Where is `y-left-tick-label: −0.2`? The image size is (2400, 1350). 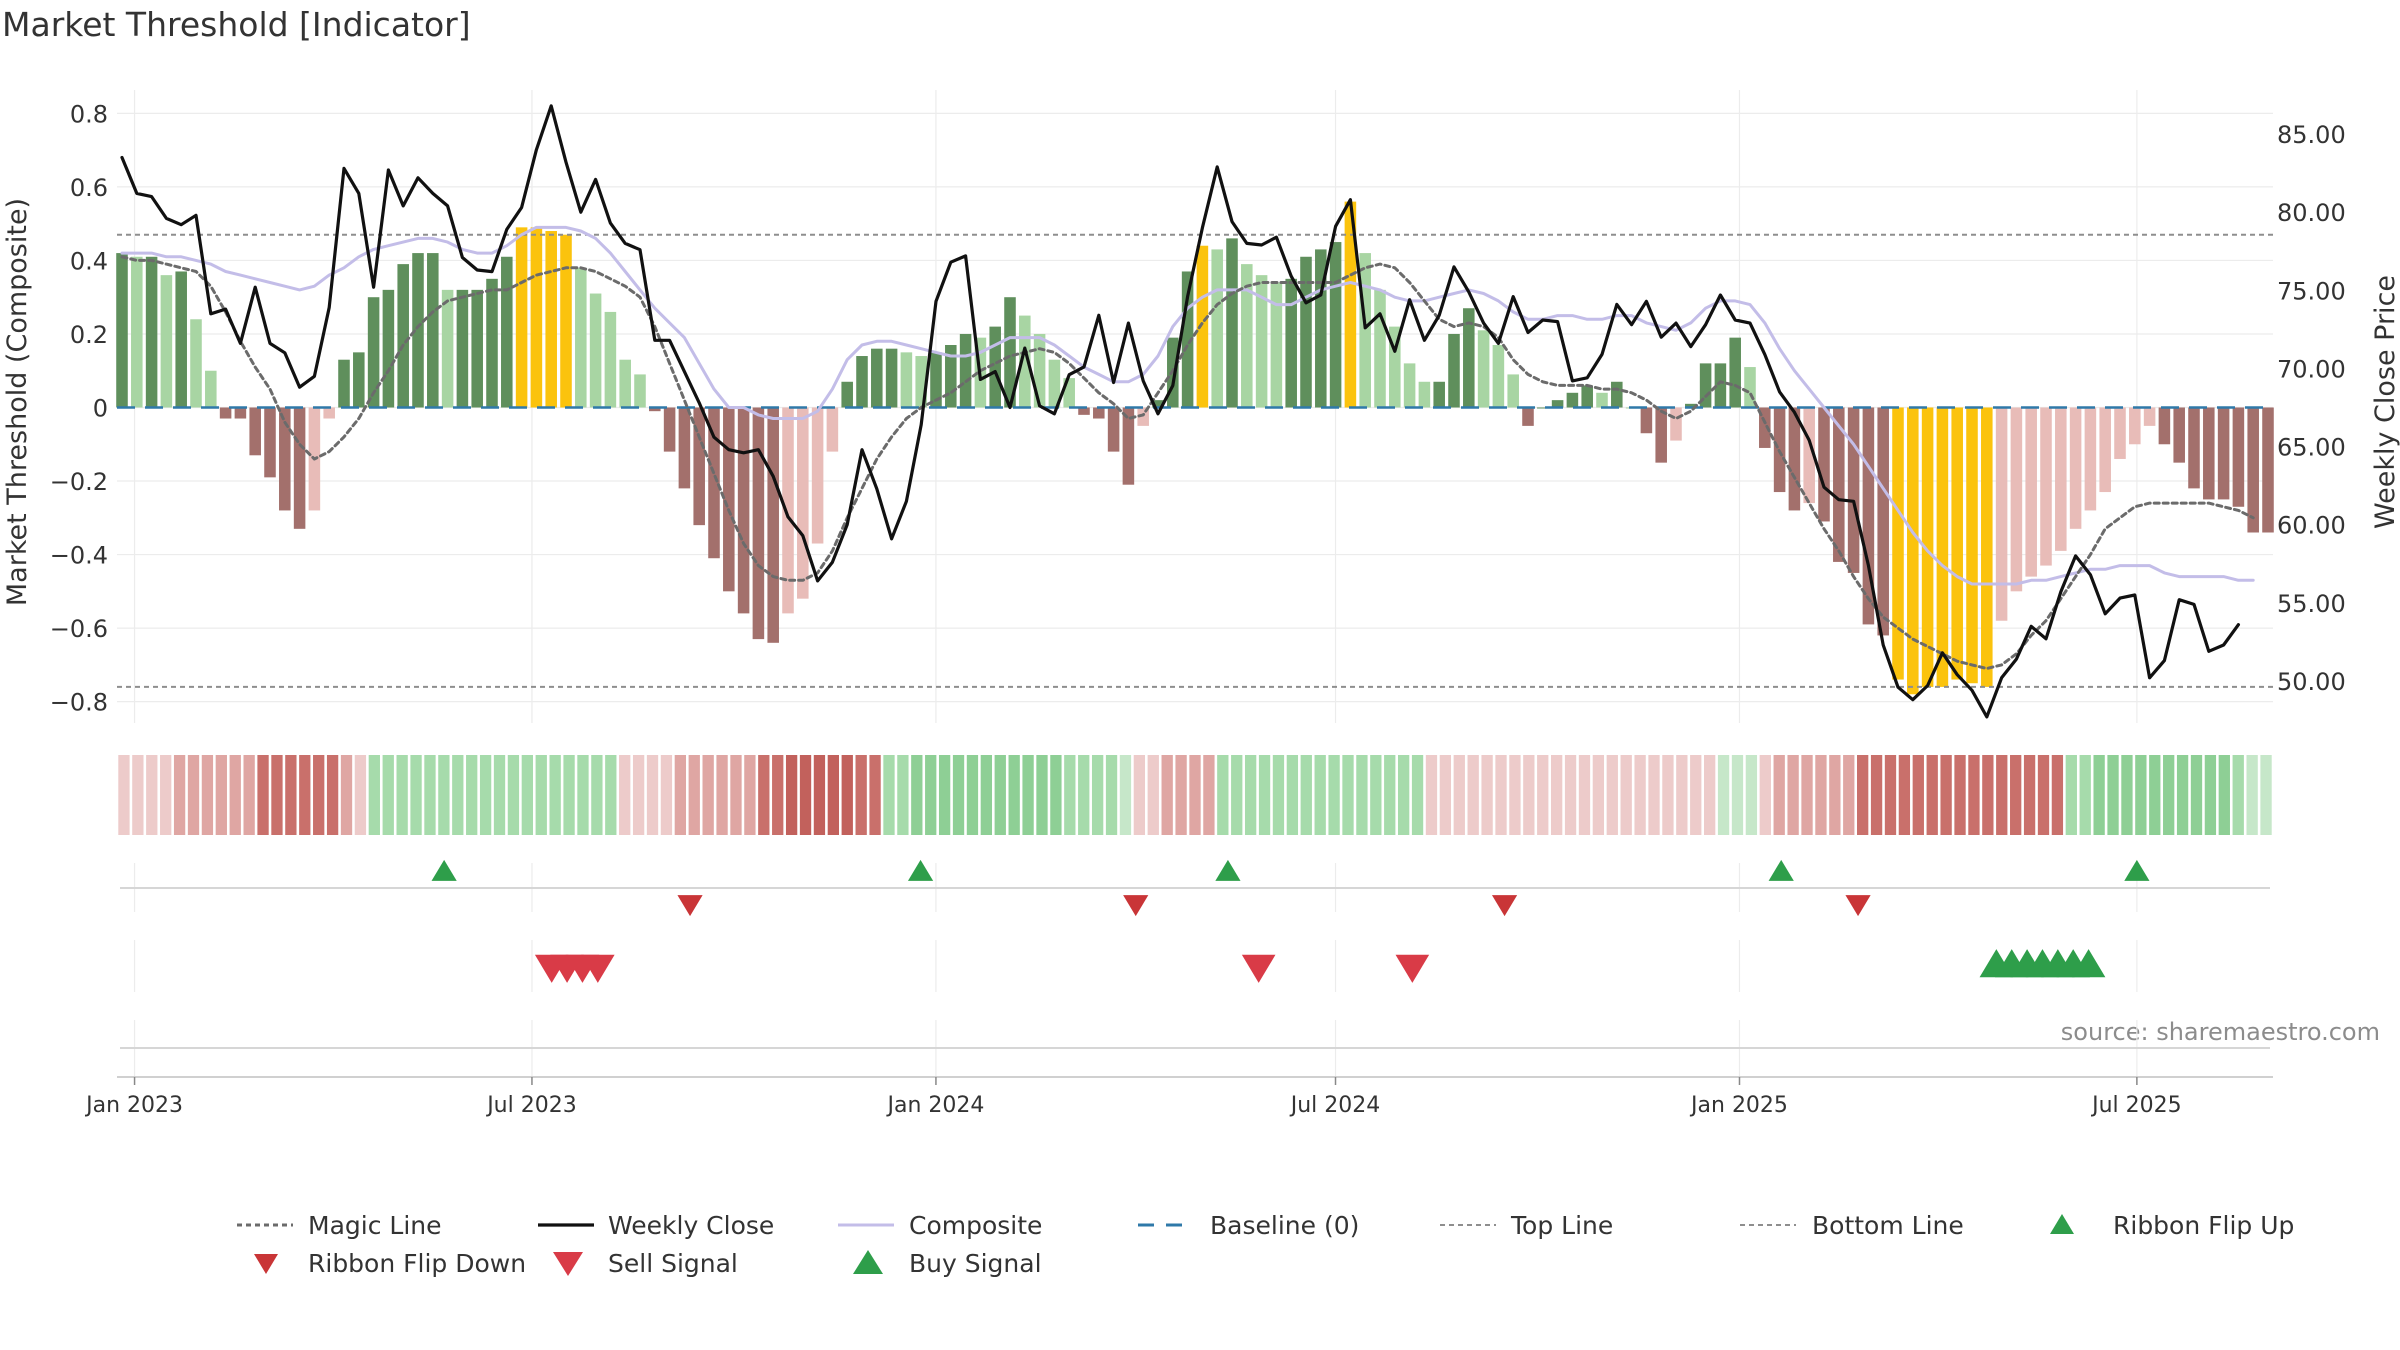
y-left-tick-label: −0.2 is located at coordinates (79, 482).